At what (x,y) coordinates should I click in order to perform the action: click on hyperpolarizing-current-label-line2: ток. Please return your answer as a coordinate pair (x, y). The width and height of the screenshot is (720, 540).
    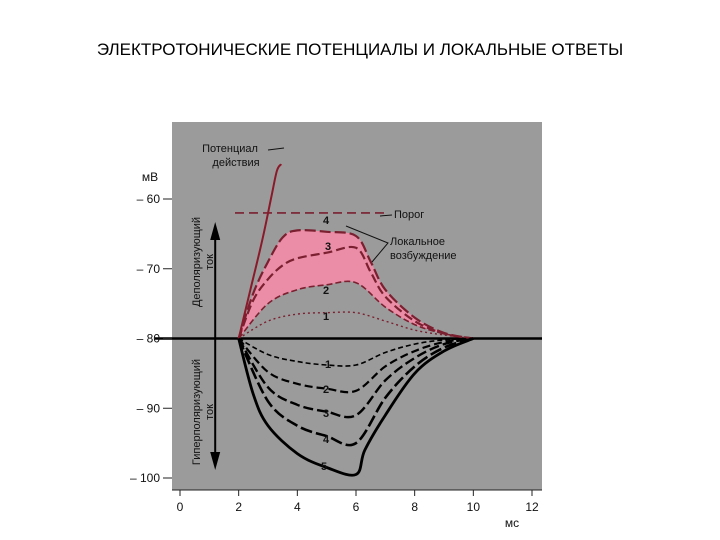
    Looking at the image, I should click on (210, 412).